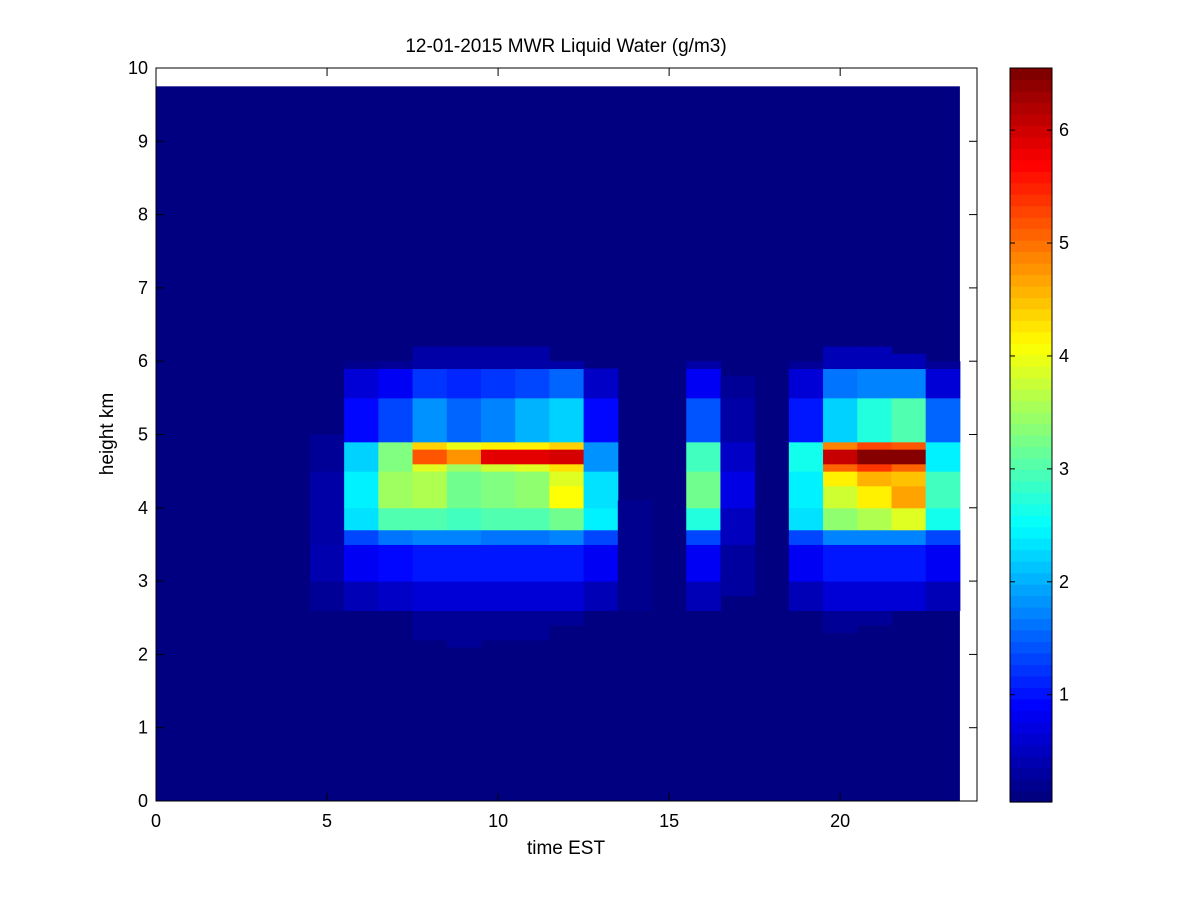 This screenshot has height=900, width=1200. I want to click on colorbar-tick-label: 1, so click(1064, 695).